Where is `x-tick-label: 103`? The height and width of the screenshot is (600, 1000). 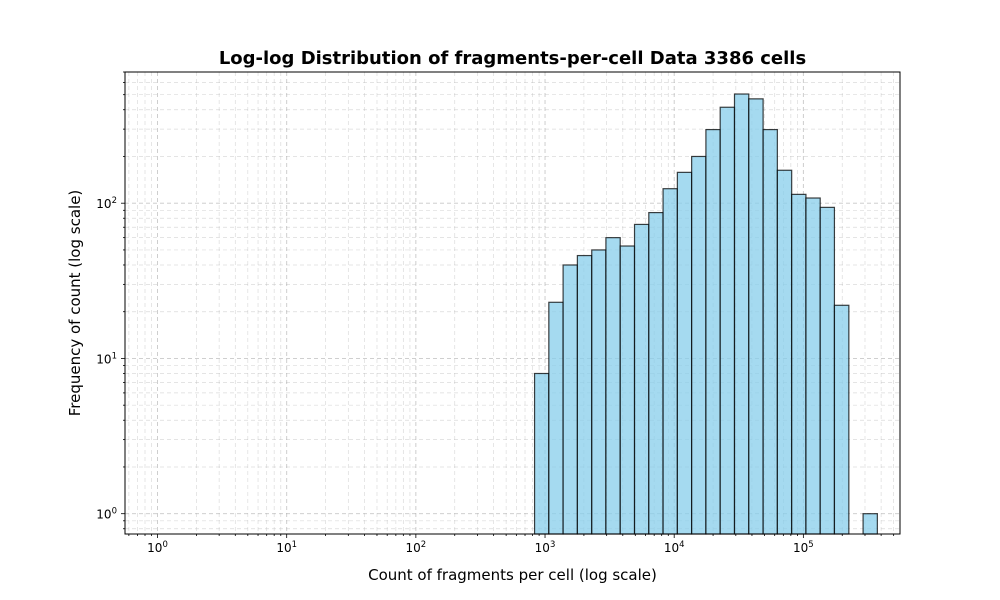
x-tick-label: 103 is located at coordinates (545, 547).